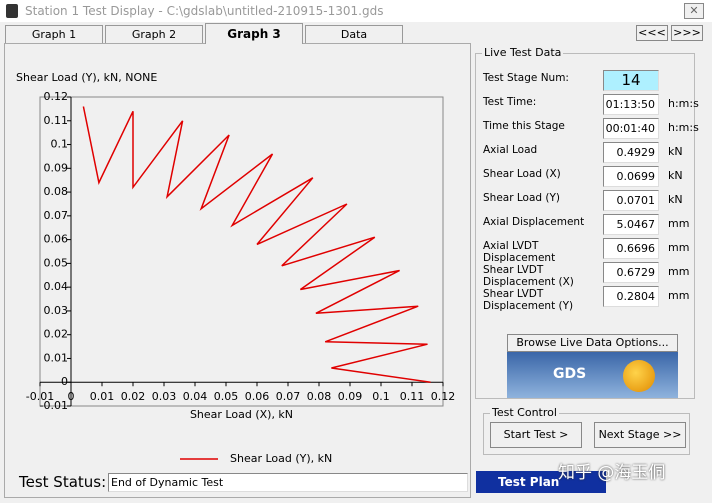  I want to click on row-value: 0.0699, so click(631, 176).